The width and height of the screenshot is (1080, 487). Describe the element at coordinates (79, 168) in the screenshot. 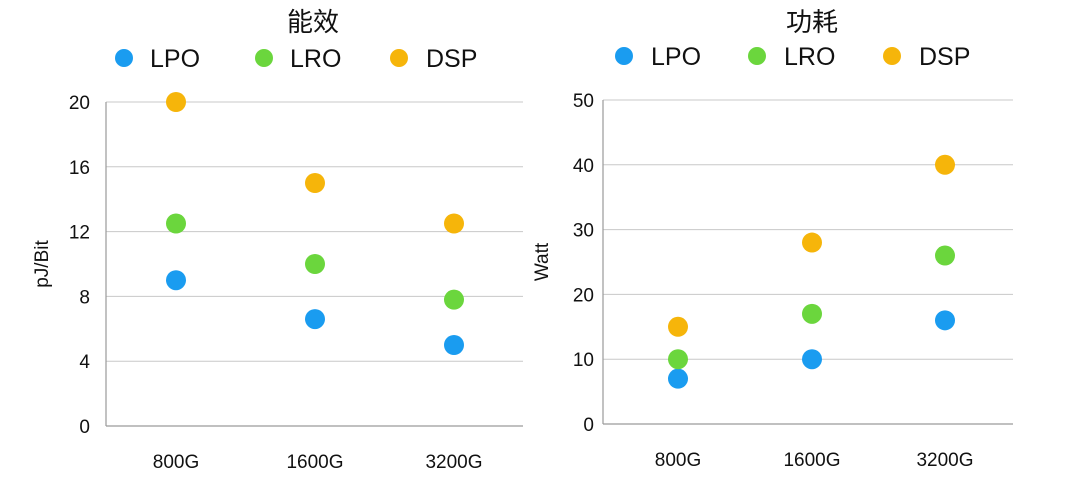

I see `y-tick-label: 16` at that location.